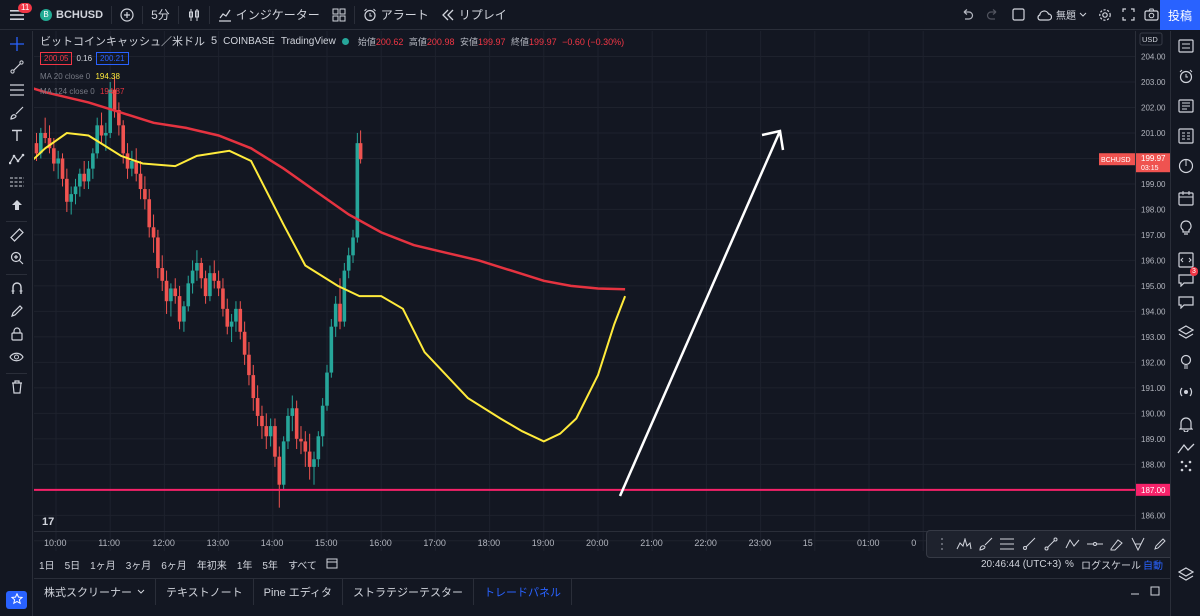 Image resolution: width=1200 pixels, height=616 pixels. Describe the element at coordinates (211, 566) in the screenshot. I see `range-ytd: 年初来` at that location.